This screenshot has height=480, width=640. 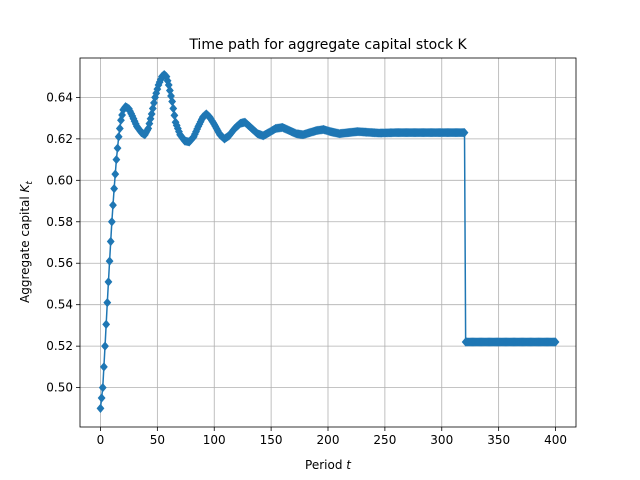 What do you see at coordinates (26, 242) in the screenshot?
I see `y-axis-label: Aggregate capital Kt` at bounding box center [26, 242].